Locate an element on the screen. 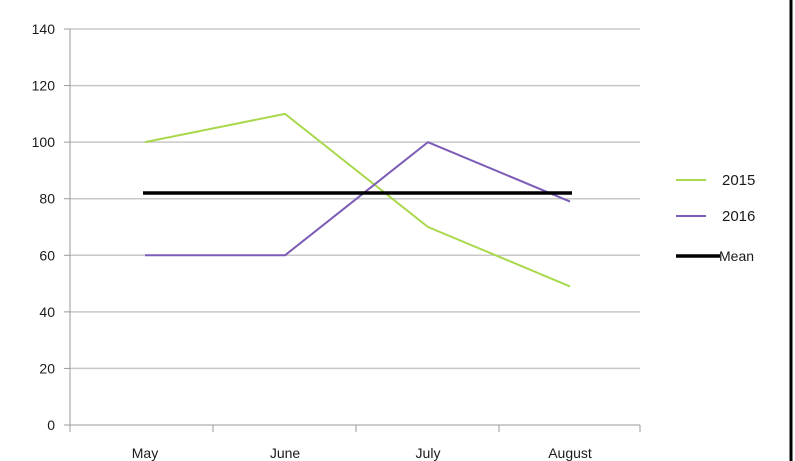 Image resolution: width=795 pixels, height=461 pixels. x-tick-labels: May June July August is located at coordinates (362, 453).